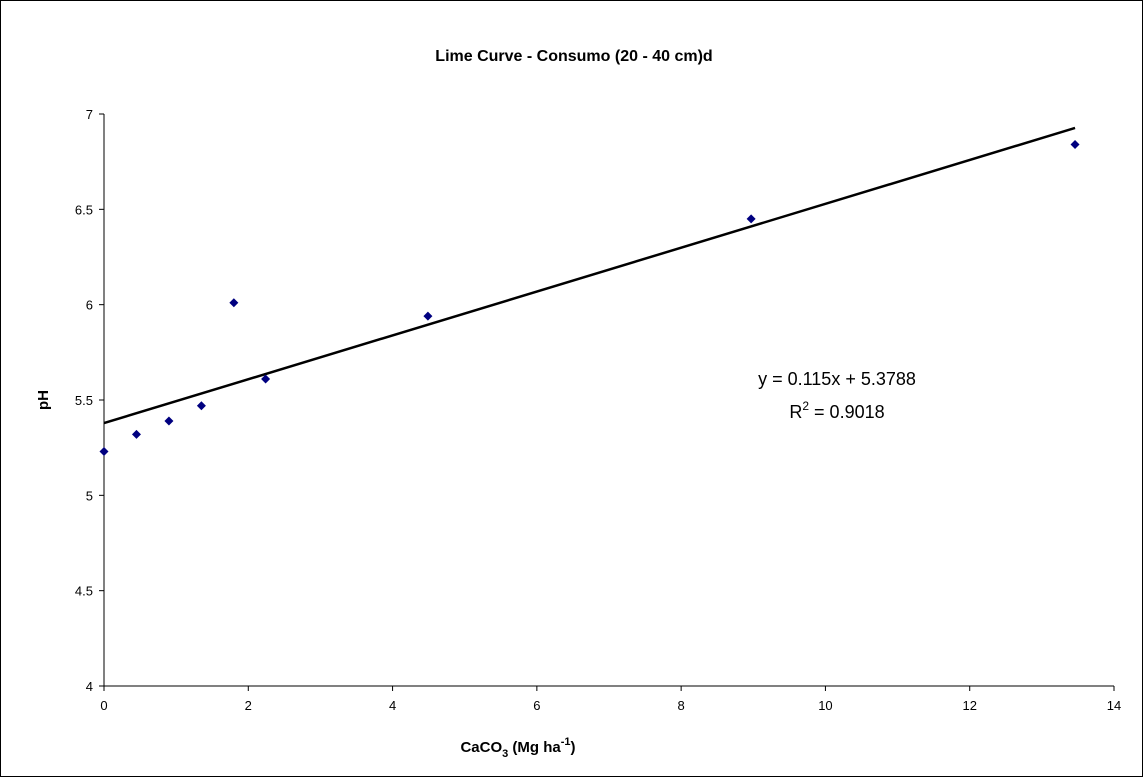 This screenshot has width=1143, height=778. Describe the element at coordinates (825, 705) in the screenshot. I see `x-tick-label: 10` at that location.